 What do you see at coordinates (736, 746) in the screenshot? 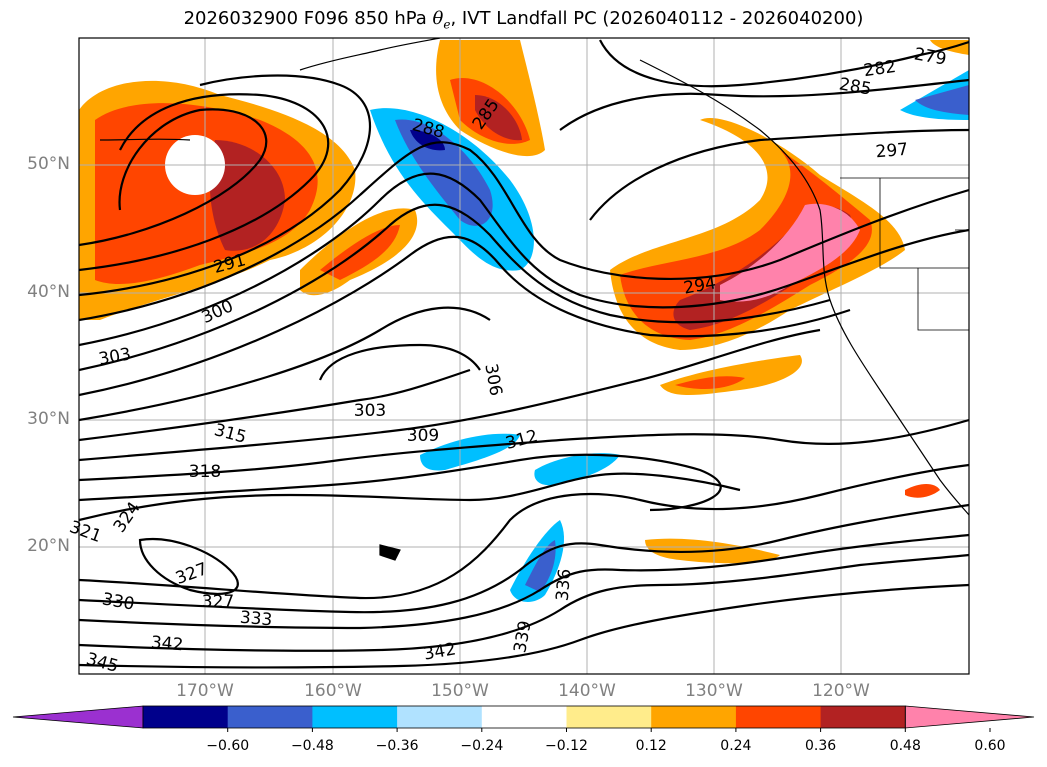
I see `colorbar-tick-label: 0.24` at bounding box center [736, 746].